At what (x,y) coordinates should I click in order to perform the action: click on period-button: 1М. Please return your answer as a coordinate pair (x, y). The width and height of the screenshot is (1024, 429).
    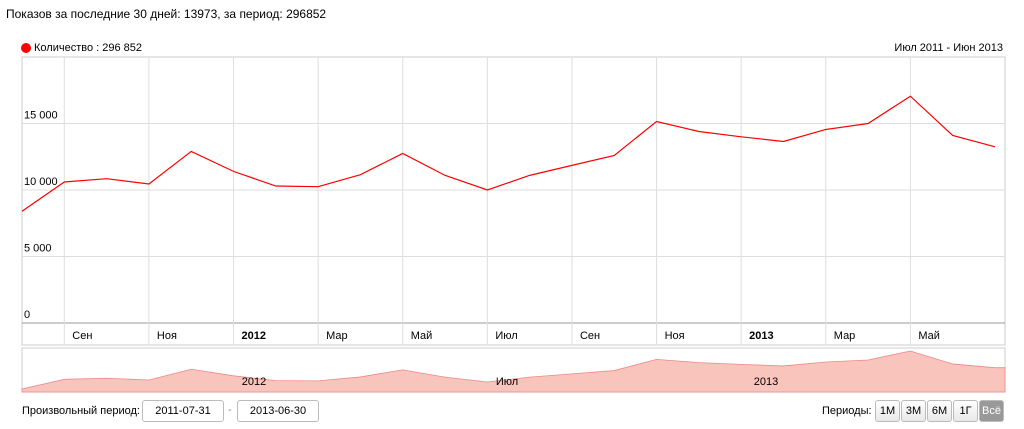
    Looking at the image, I should click on (887, 411).